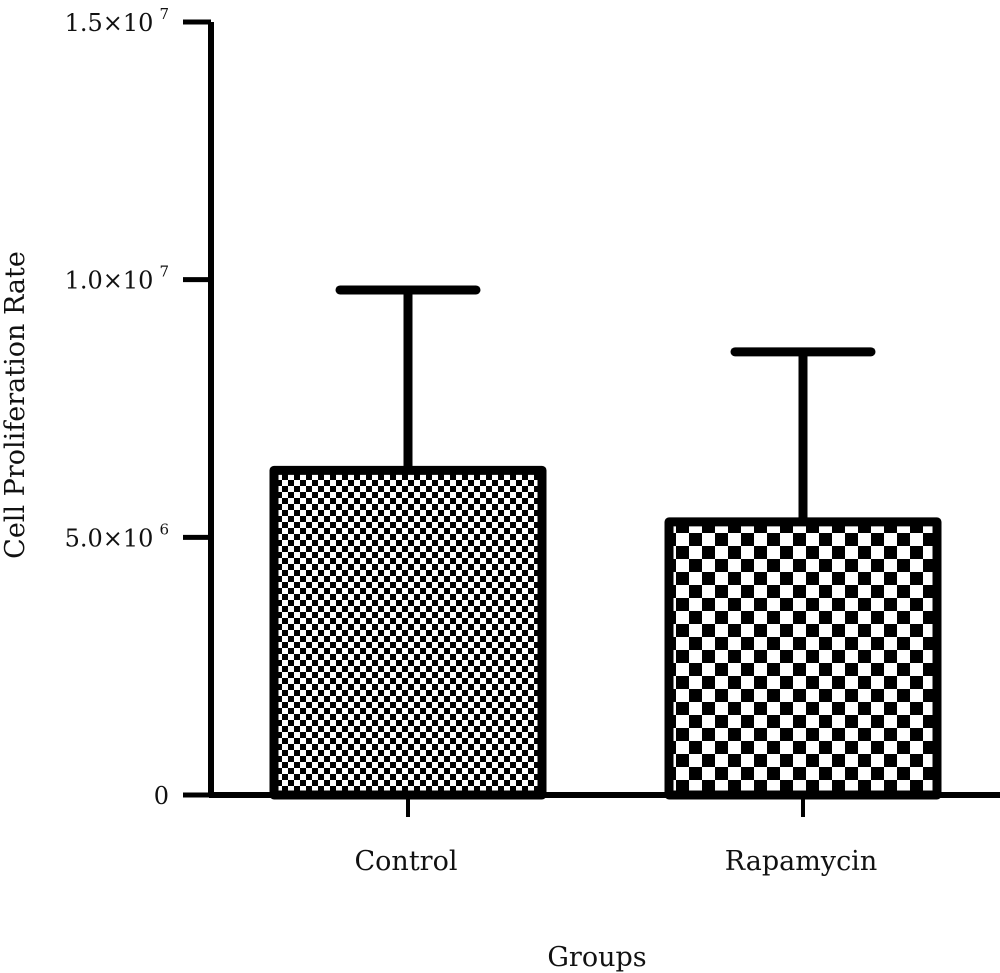 The image size is (1000, 973). What do you see at coordinates (406, 861) in the screenshot?
I see `category-label-control: Control` at bounding box center [406, 861].